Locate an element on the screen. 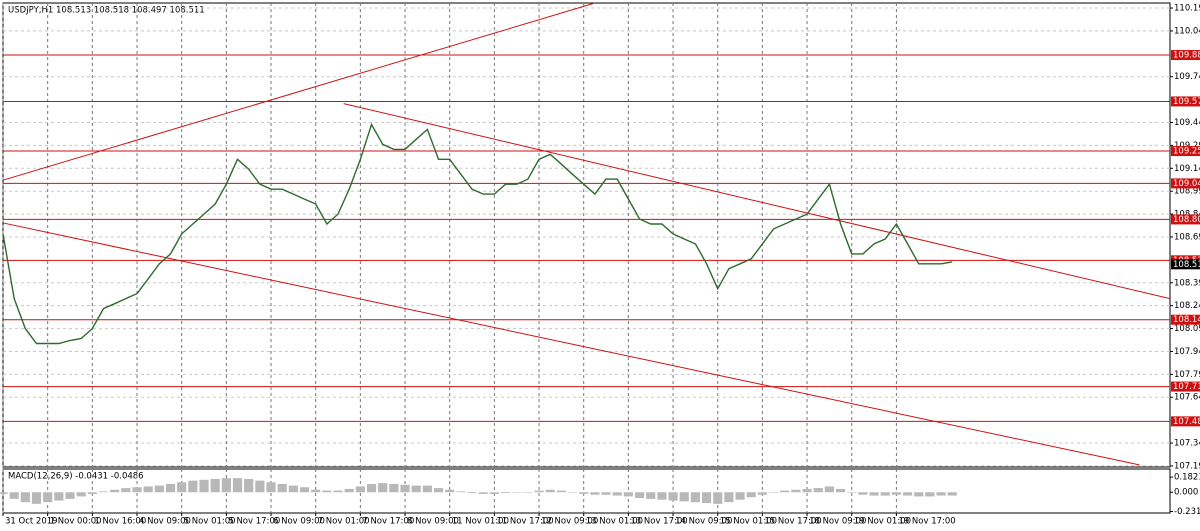 The width and height of the screenshot is (1200, 531). x-tick-label: 13 Nov 17:00 is located at coordinates (658, 522).